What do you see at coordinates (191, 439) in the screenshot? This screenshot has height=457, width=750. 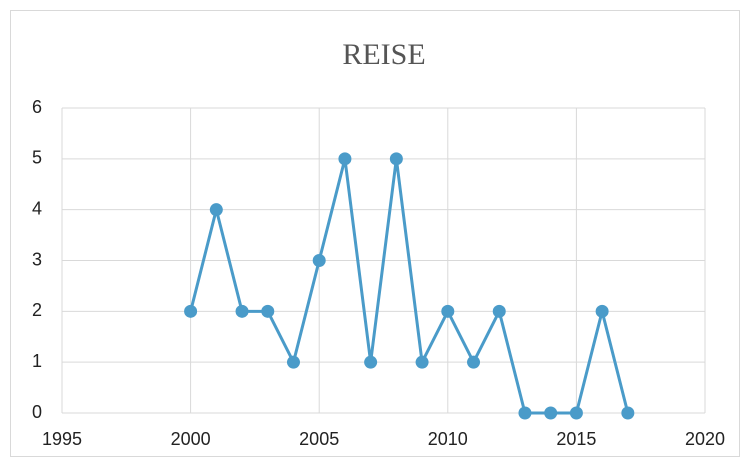 I see `x-tick-label: 2000` at bounding box center [191, 439].